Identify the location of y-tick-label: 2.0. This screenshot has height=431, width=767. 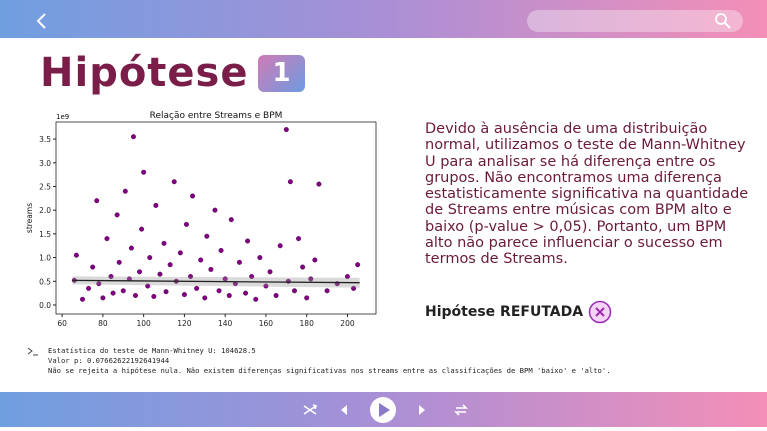
(45, 210).